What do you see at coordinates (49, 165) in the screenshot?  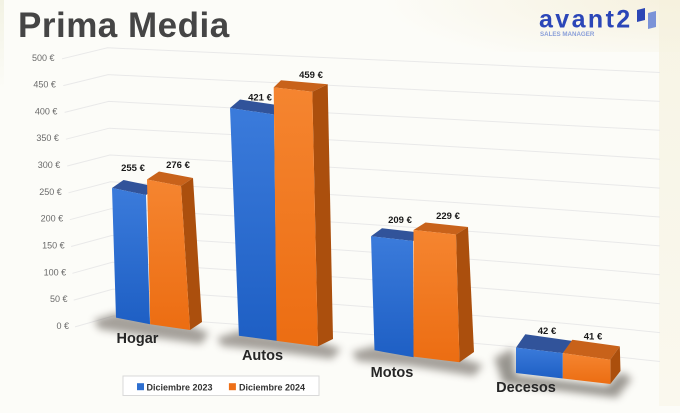 I see `svg-text: 300 €` at bounding box center [49, 165].